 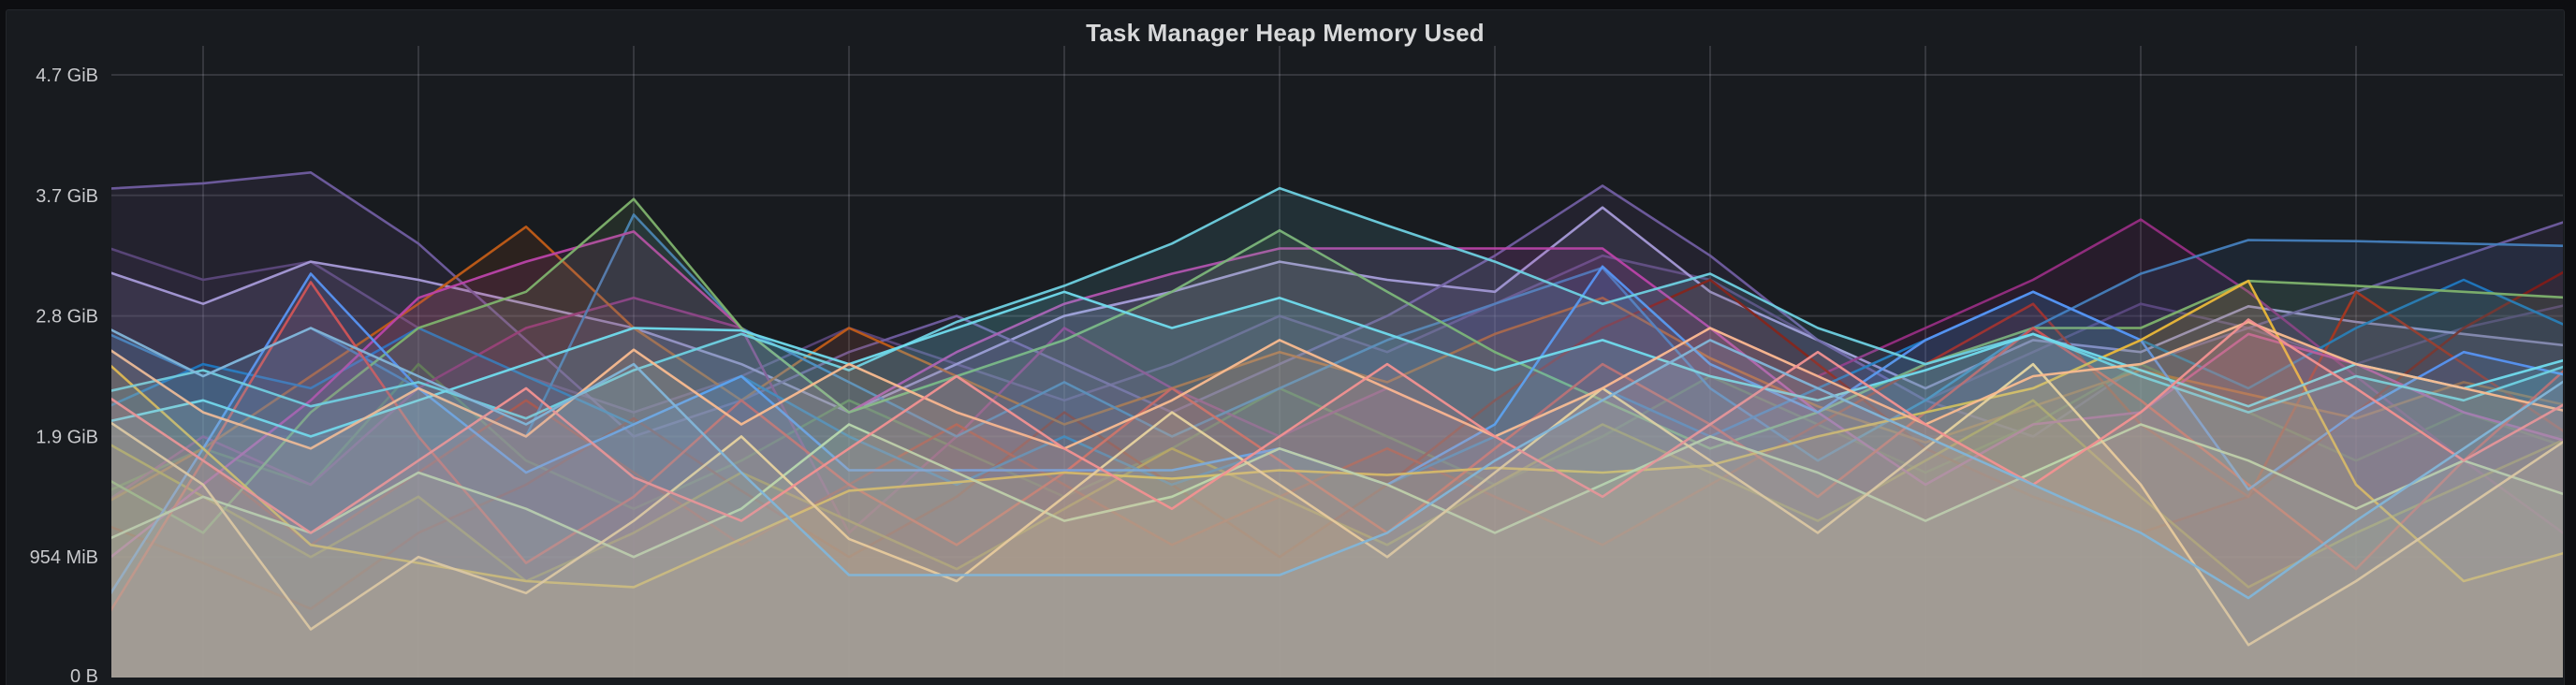 I want to click on panel-title: Task Manager Heap Memory Used, so click(x=1285, y=33).